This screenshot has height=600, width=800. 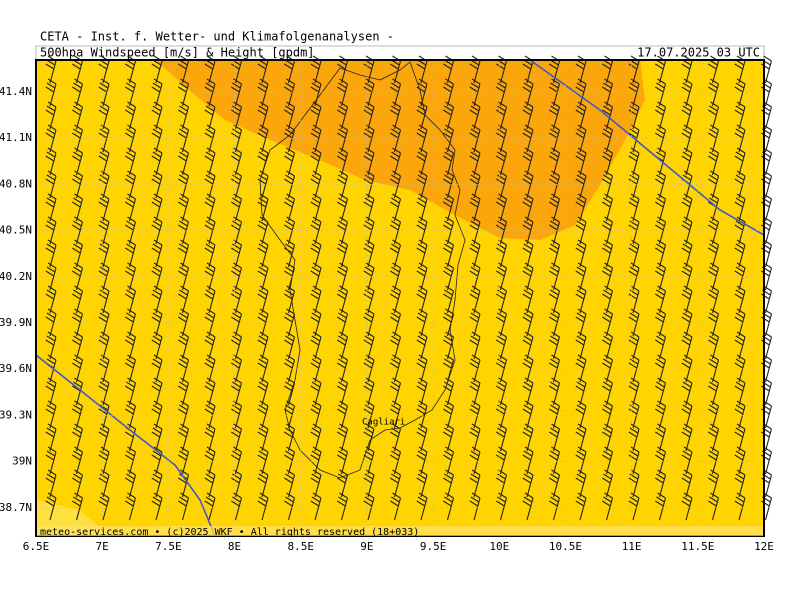 I want to click on lat-label: 41.1N, so click(x=16, y=137).